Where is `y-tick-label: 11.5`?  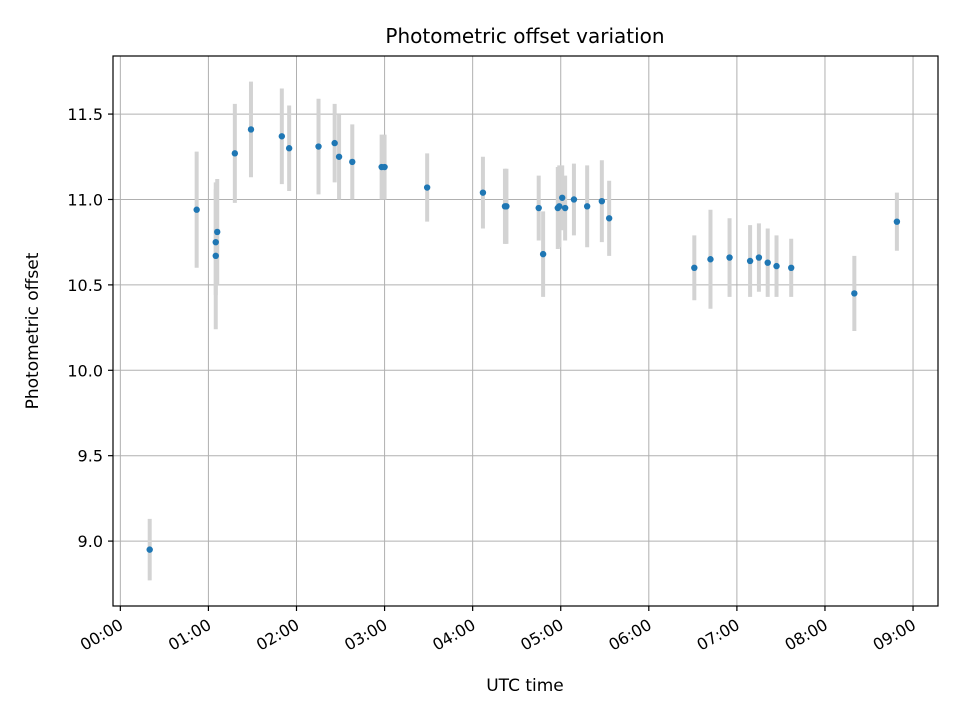 y-tick-label: 11.5 is located at coordinates (85, 114).